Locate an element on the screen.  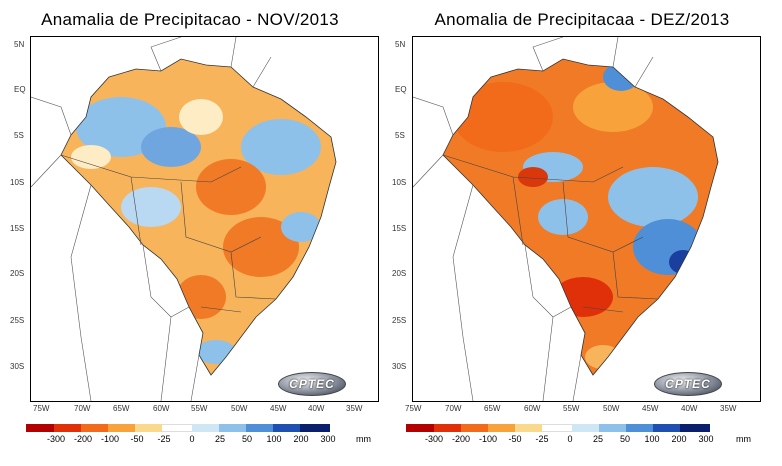
panel-title: Anamalia de Precipitacao - NOV/2013 is located at coordinates (190, 19).